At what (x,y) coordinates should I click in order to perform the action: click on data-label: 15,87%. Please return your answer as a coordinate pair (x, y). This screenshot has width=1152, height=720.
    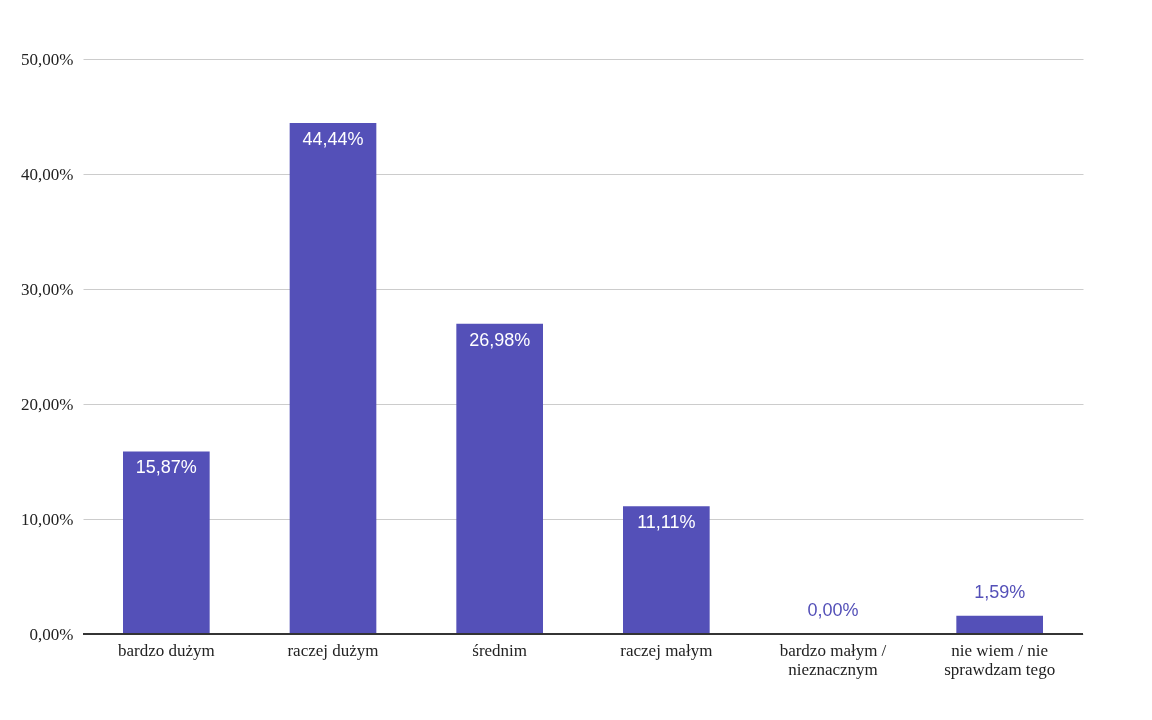
    Looking at the image, I should click on (166, 467).